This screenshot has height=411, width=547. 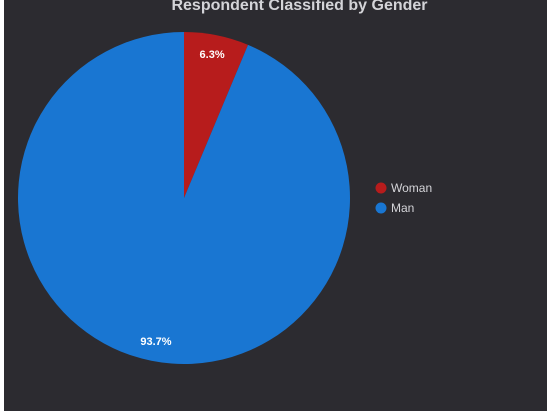 What do you see at coordinates (411, 188) in the screenshot?
I see `legend-label-woman: Woman` at bounding box center [411, 188].